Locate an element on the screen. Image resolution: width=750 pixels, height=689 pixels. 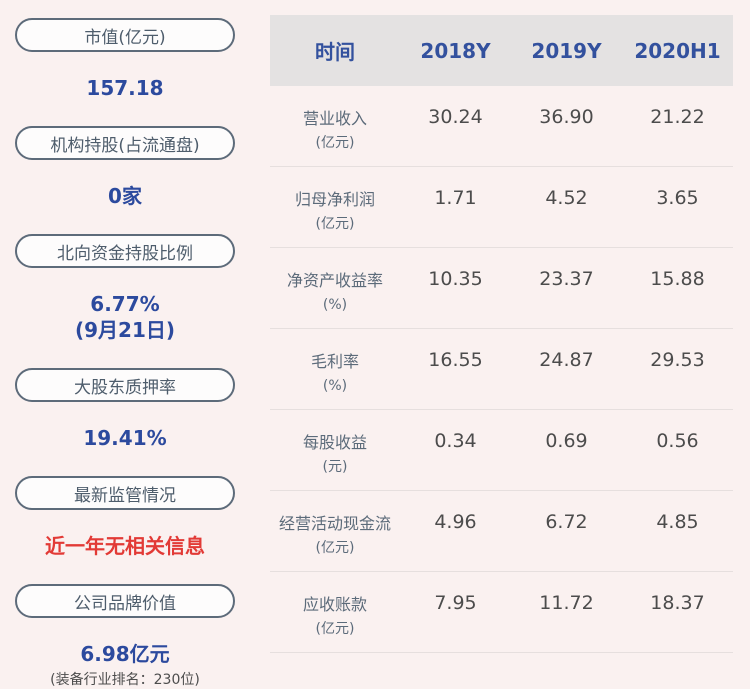
pill-northbound-ratio: 北向资金持股比例 is located at coordinates (125, 251).